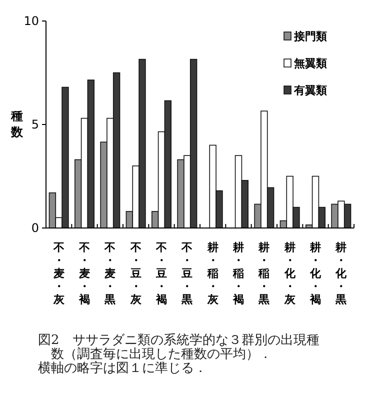  Describe the element at coordinates (310, 63) in the screenshot. I see `legend-label: 無翼類` at that location.